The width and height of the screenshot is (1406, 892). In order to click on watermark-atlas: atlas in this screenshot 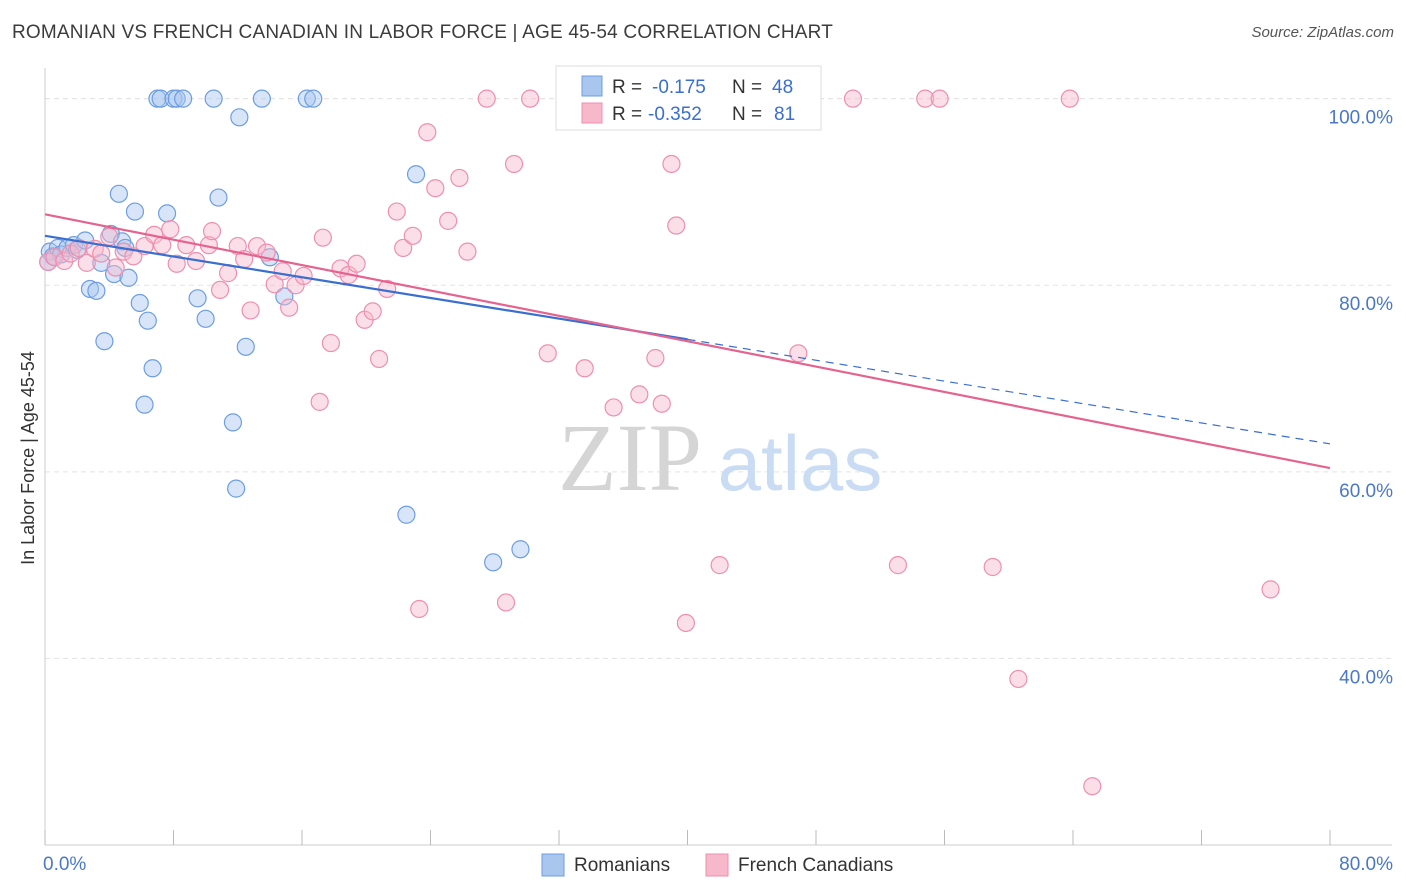, I will do `click(800, 463)`.